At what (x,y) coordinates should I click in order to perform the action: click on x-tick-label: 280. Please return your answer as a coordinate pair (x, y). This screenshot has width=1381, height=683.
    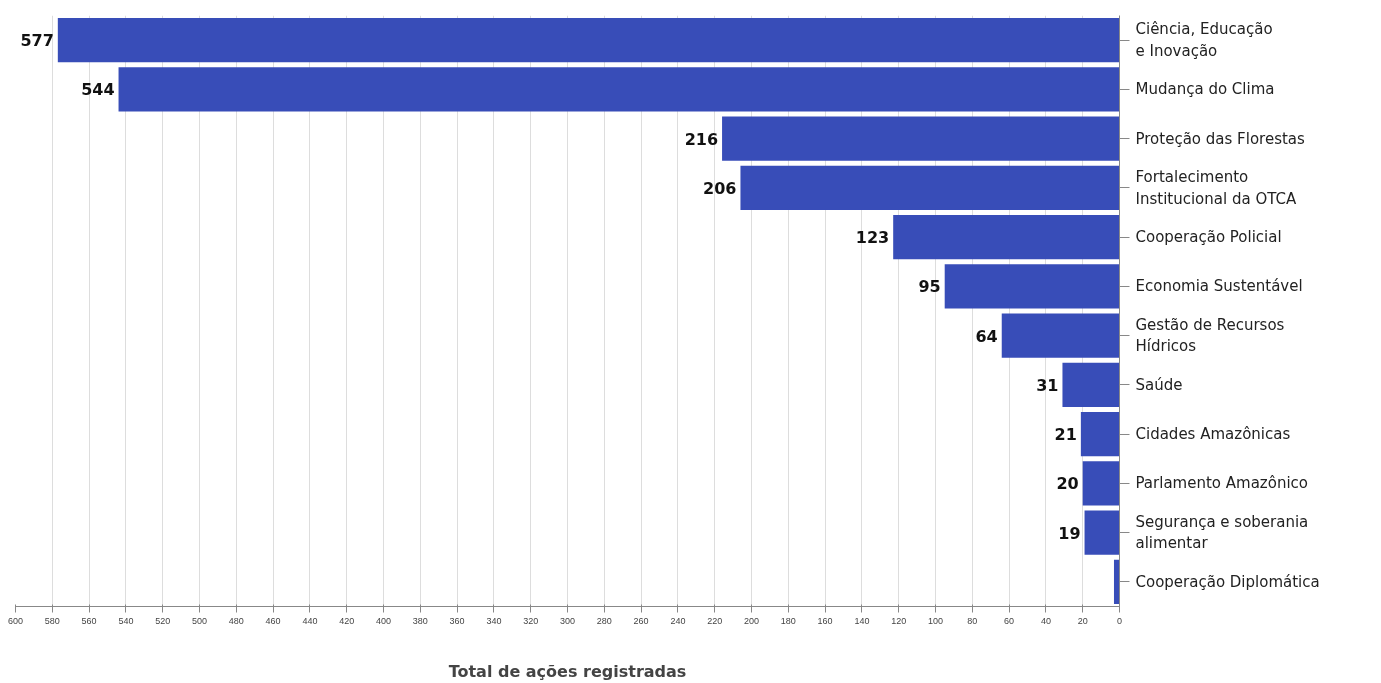
    Looking at the image, I should click on (604, 620).